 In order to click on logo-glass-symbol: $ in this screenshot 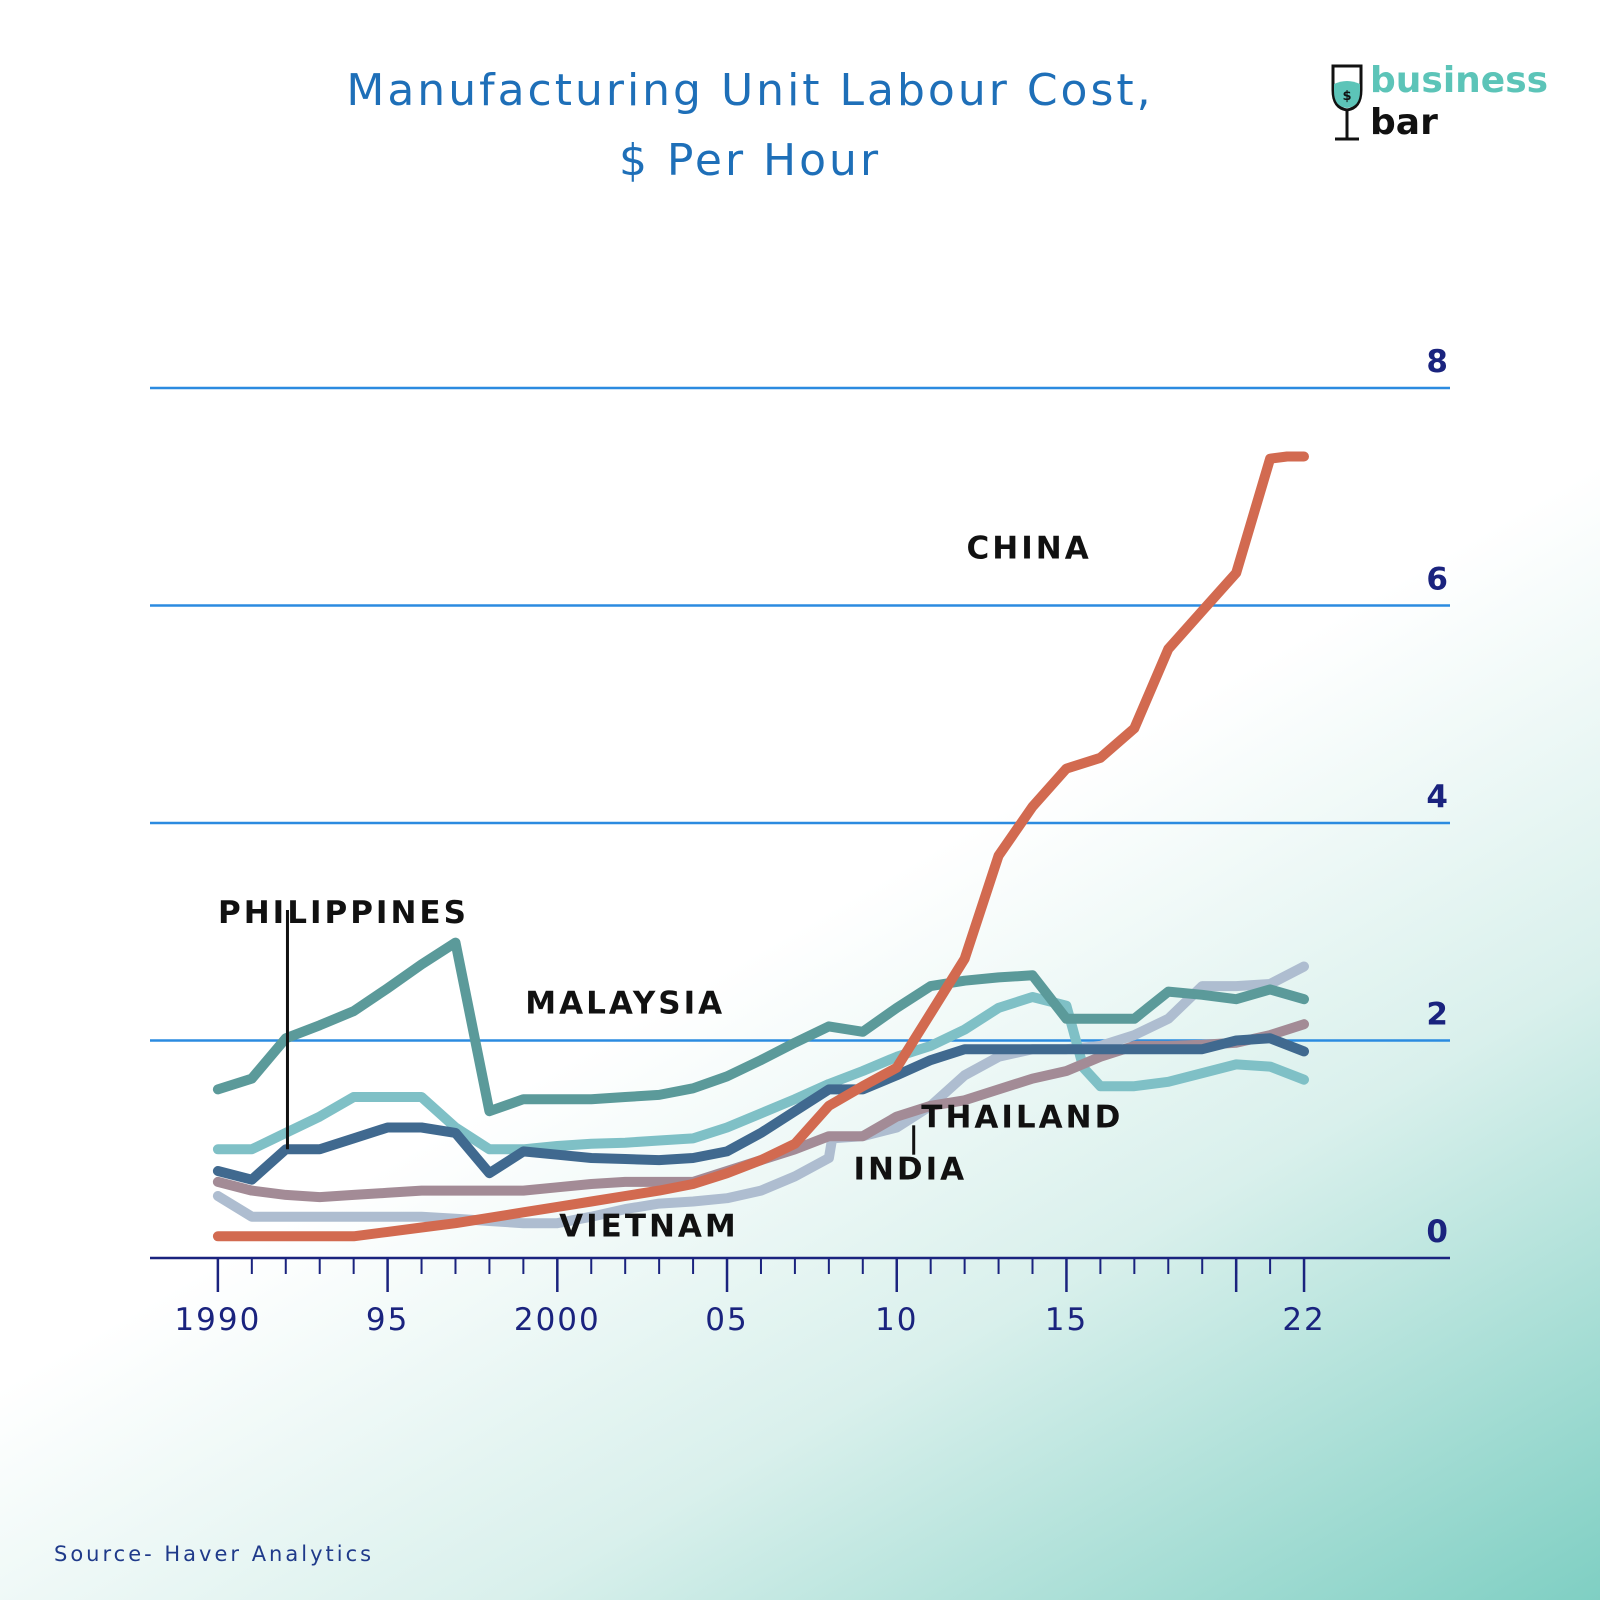, I will do `click(1346, 96)`.